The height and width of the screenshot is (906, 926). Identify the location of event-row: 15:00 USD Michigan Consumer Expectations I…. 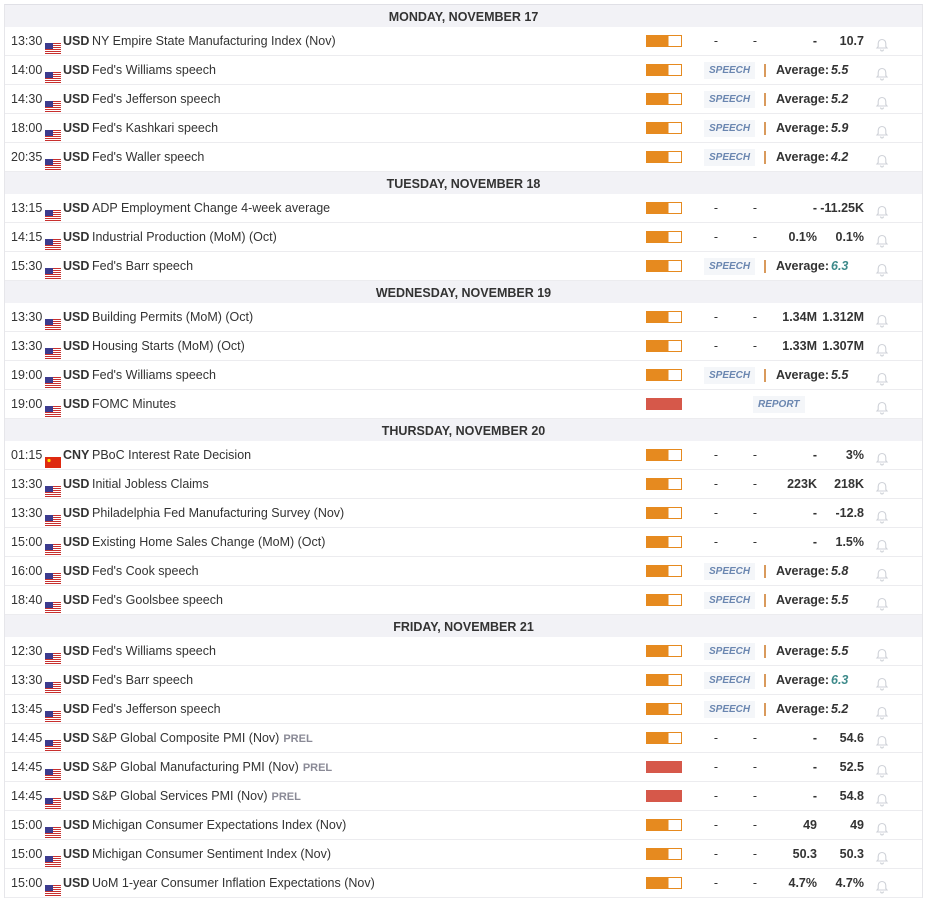
(463, 825).